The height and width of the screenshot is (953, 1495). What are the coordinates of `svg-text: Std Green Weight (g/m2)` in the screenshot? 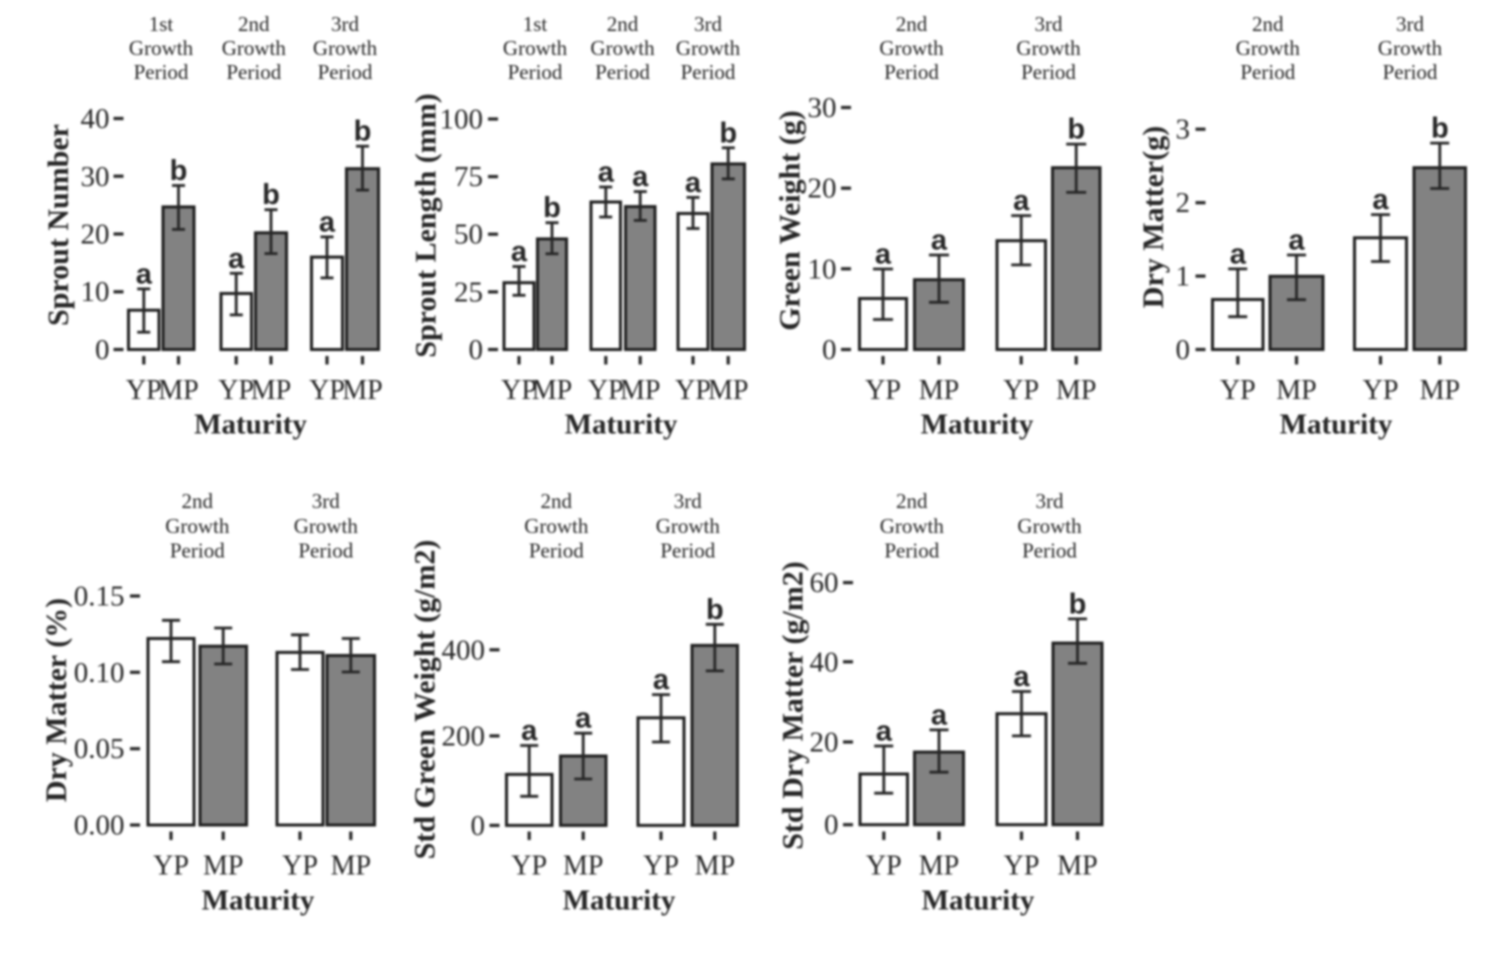 It's located at (425, 700).